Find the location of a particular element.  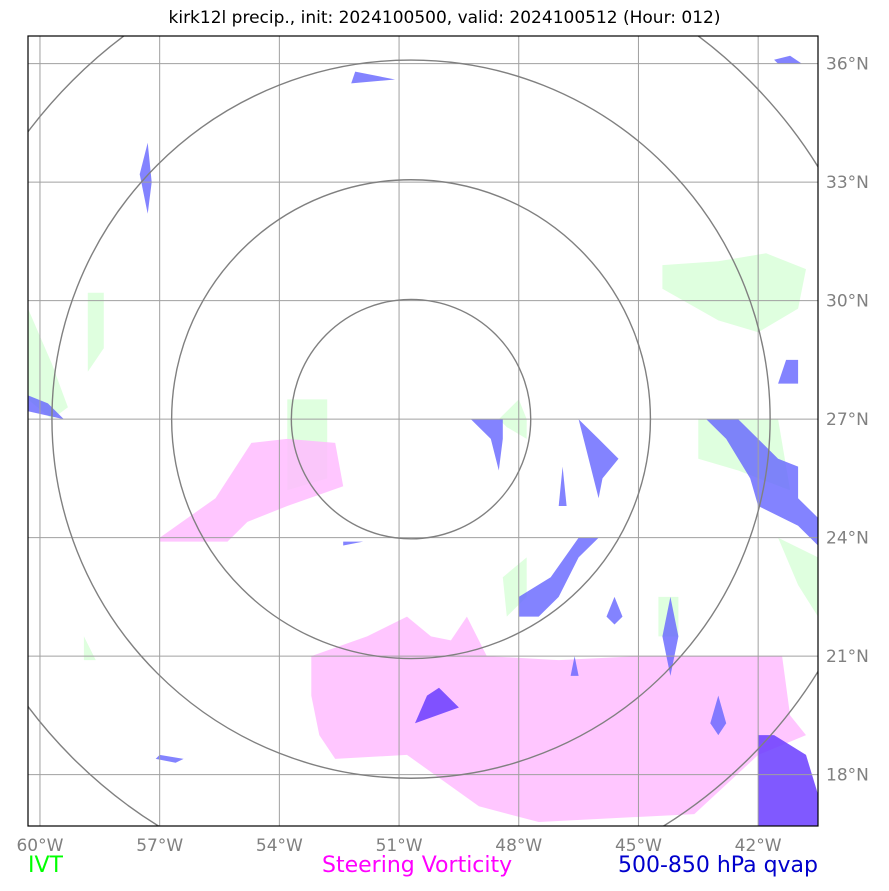

latitude-labels: 18°N 21°N 24°N 27°N 30°N 33°N 36°N is located at coordinates (847, 420).